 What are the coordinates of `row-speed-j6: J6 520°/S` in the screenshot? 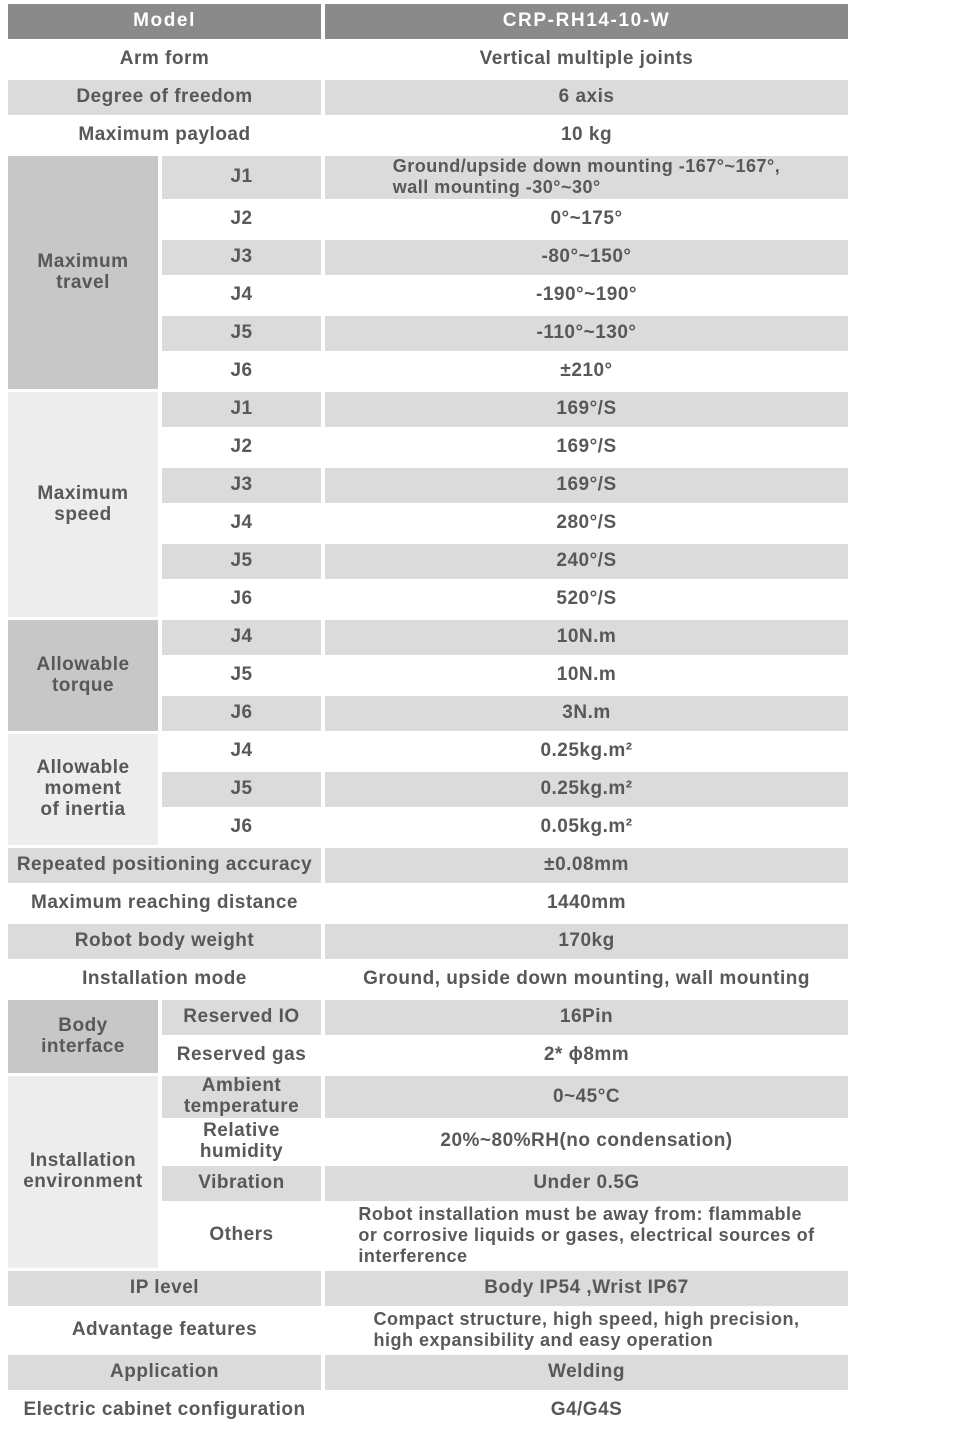 It's located at (430, 601).